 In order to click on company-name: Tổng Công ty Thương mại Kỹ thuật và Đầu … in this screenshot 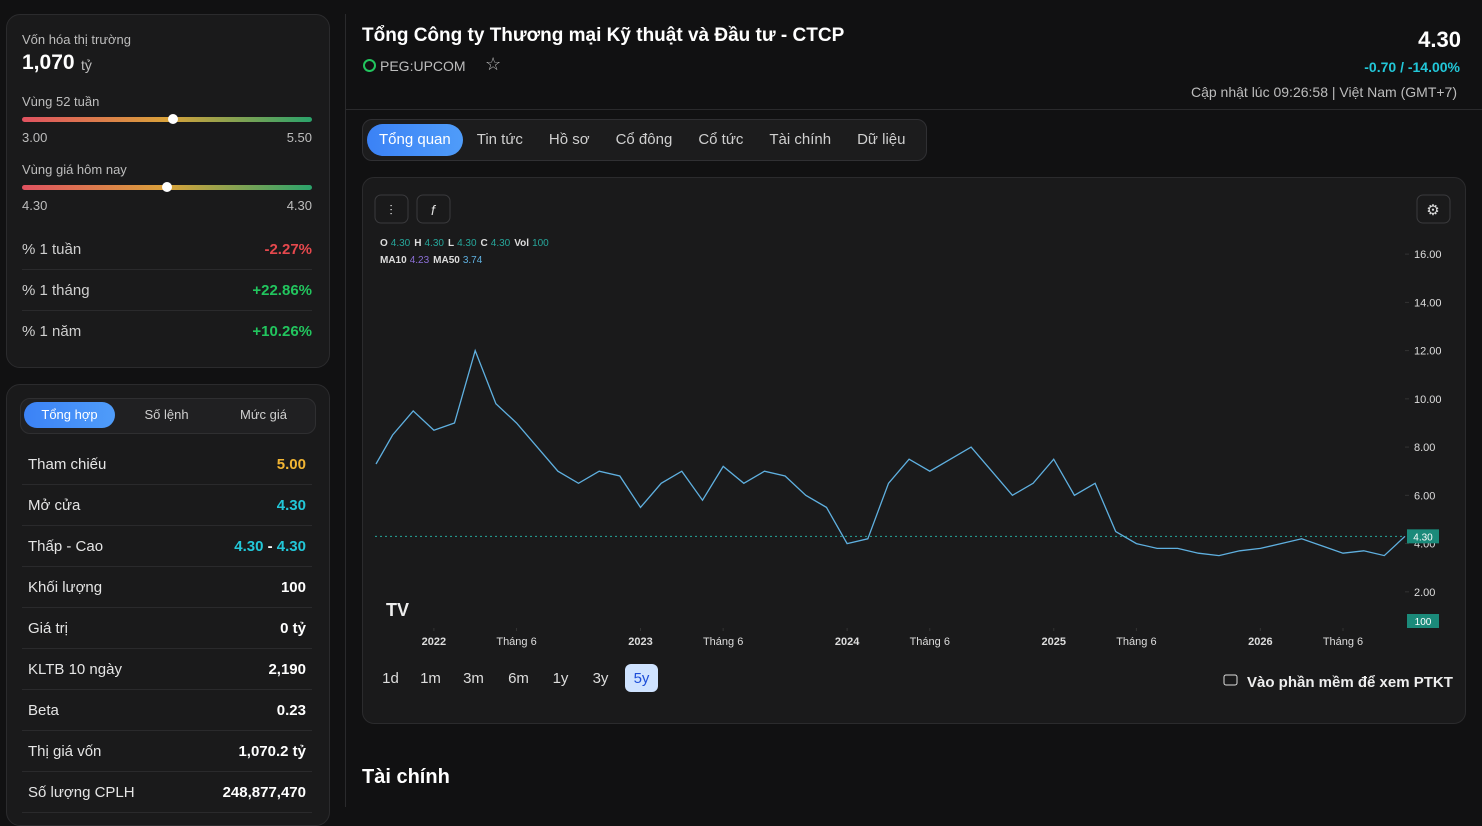, I will do `click(603, 35)`.